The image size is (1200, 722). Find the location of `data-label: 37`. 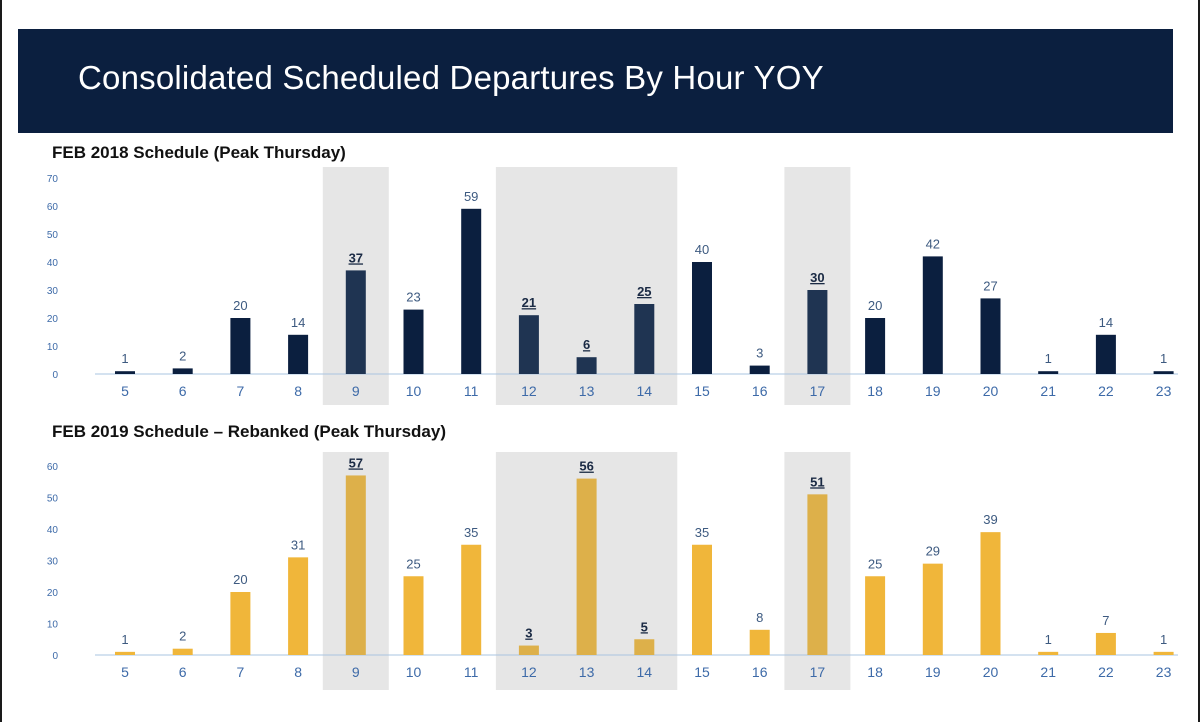

data-label: 37 is located at coordinates (356, 257).